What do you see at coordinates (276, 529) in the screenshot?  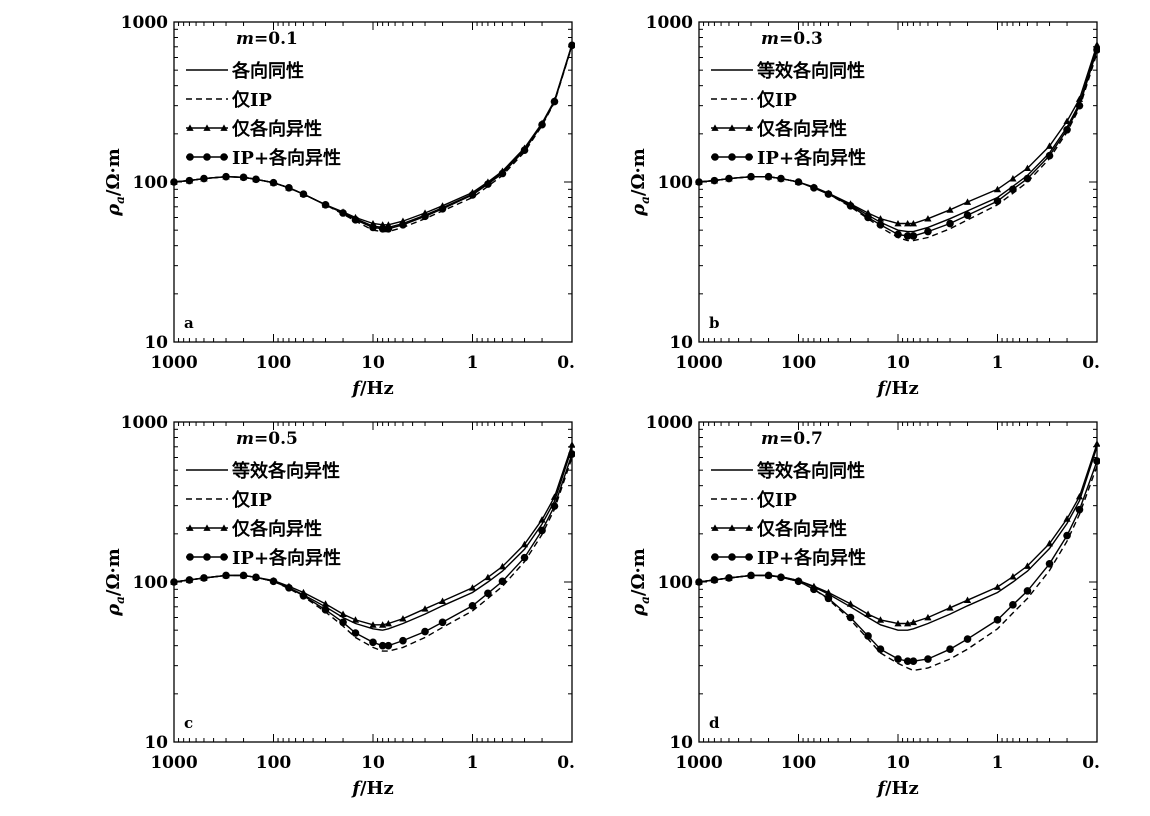 I see `legend-label: 仅各向异性` at bounding box center [276, 529].